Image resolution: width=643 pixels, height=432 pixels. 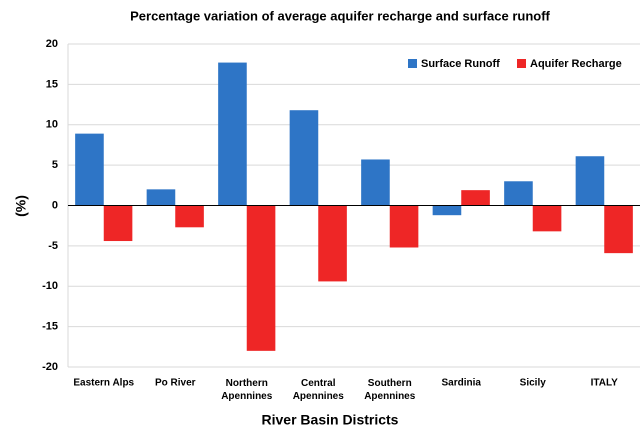 What do you see at coordinates (52, 84) in the screenshot?
I see `y-tick-label: 15` at bounding box center [52, 84].